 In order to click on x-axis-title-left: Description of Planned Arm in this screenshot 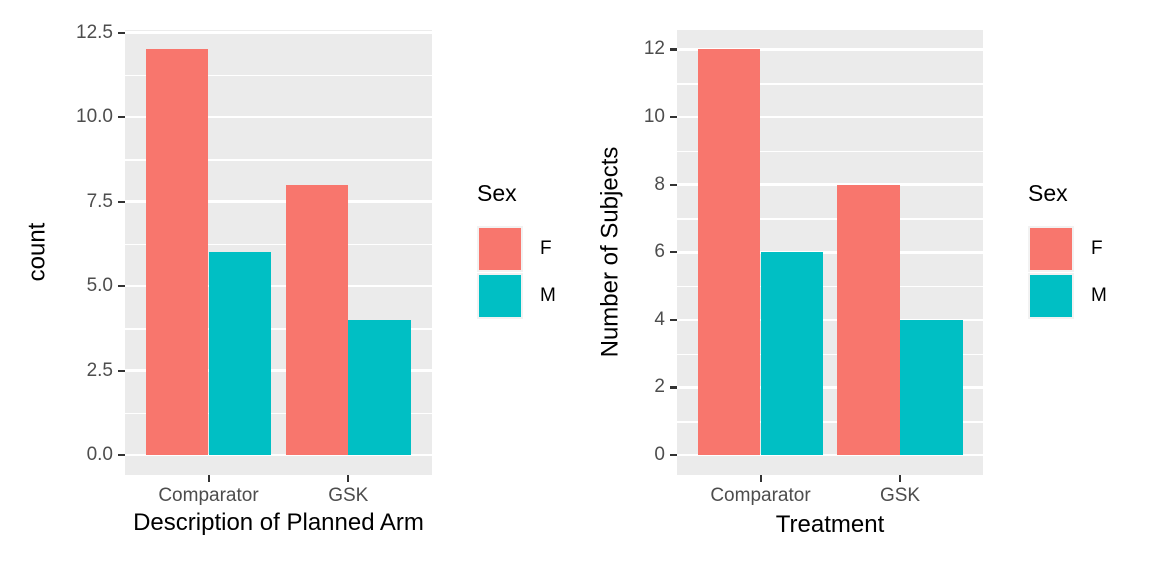, I will do `click(278, 522)`.